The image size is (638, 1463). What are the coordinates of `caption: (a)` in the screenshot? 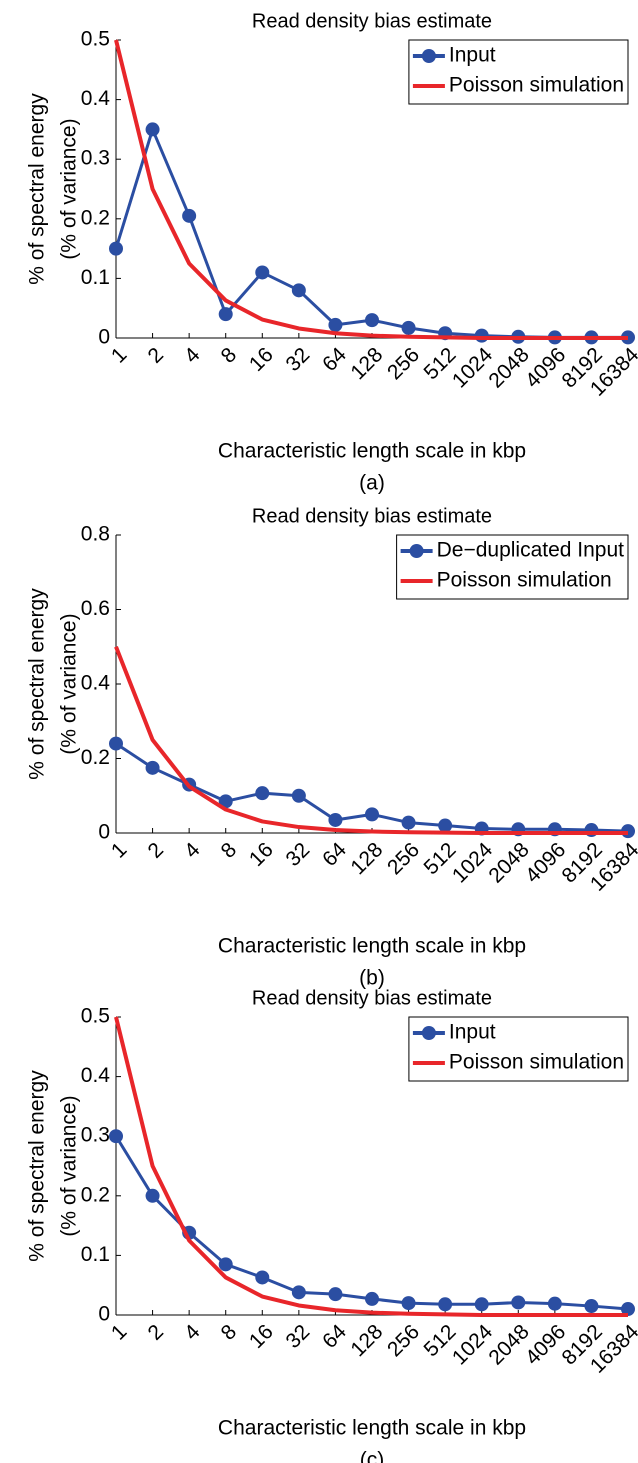 It's located at (372, 483).